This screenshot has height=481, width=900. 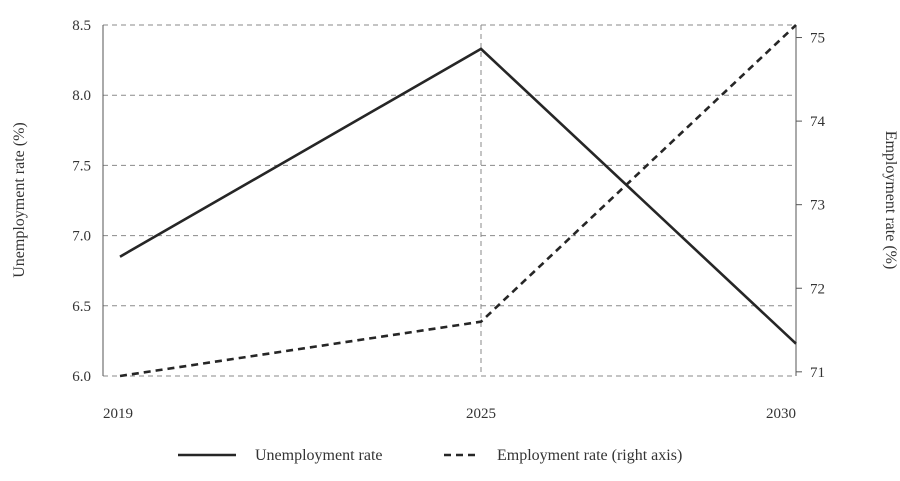 What do you see at coordinates (118, 414) in the screenshot?
I see `x-tick-label: 2019` at bounding box center [118, 414].